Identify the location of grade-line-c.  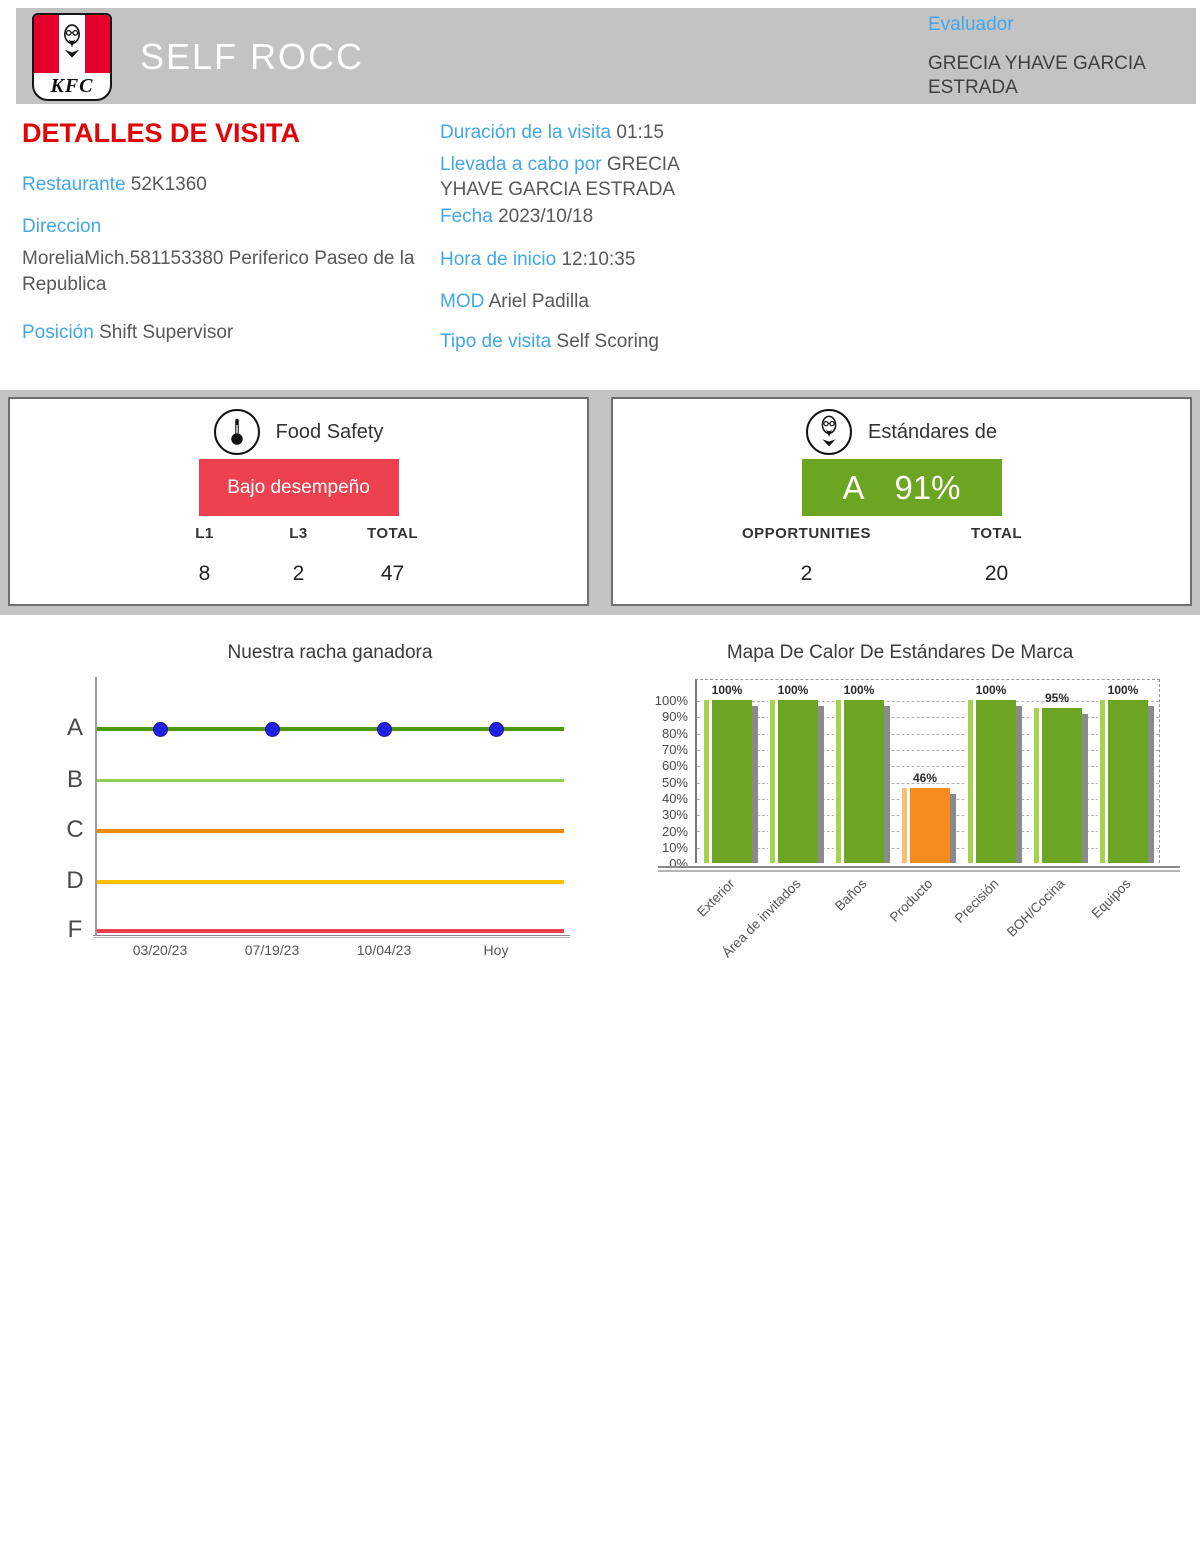
(330, 831).